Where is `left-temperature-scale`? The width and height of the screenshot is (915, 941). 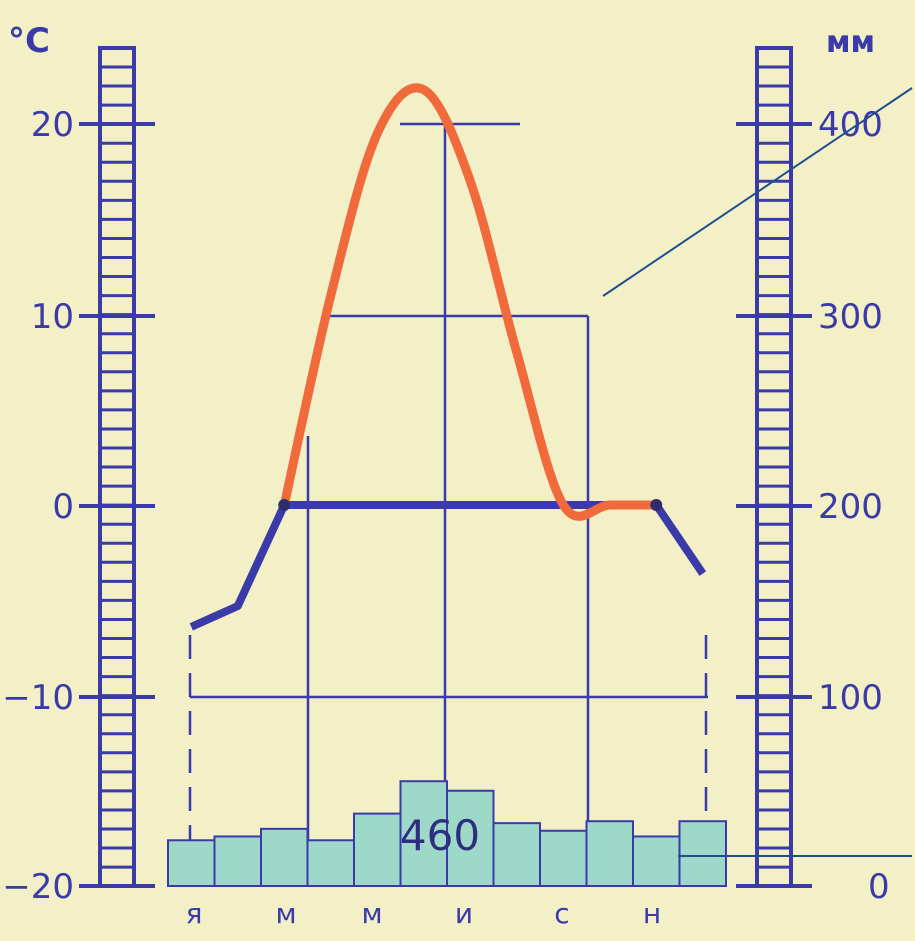 left-temperature-scale is located at coordinates (117, 467).